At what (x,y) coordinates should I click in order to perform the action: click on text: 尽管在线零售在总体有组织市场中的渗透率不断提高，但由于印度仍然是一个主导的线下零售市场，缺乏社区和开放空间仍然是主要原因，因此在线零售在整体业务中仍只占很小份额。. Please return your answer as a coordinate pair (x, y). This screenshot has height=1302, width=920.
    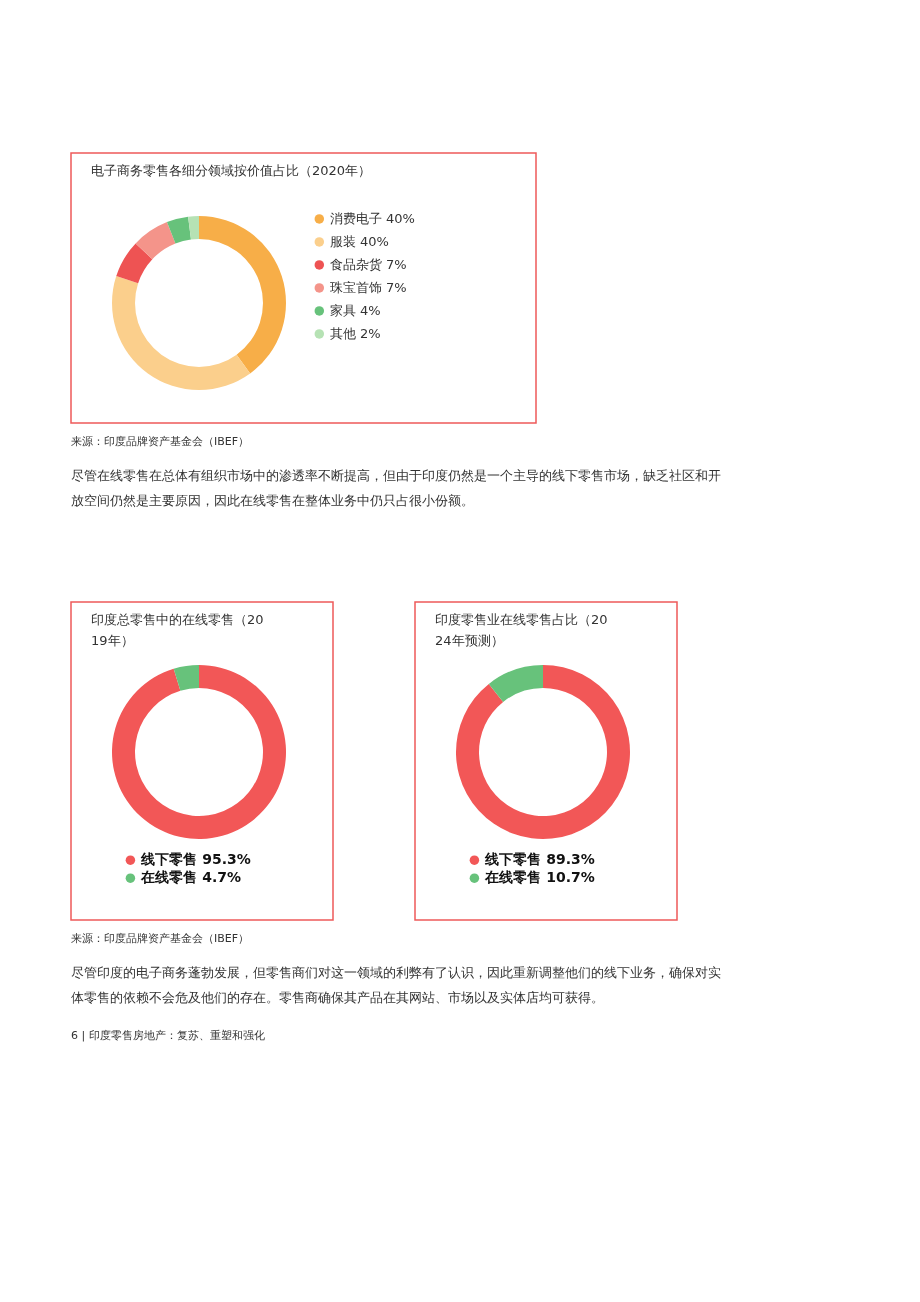
    Looking at the image, I should click on (396, 488).